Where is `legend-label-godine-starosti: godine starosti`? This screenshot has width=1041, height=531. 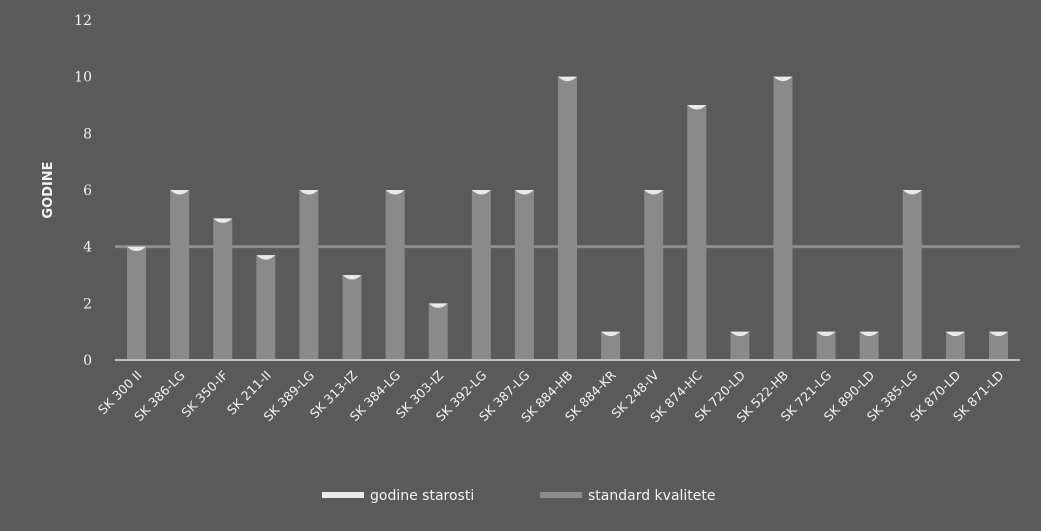 legend-label-godine-starosti: godine starosti is located at coordinates (422, 496).